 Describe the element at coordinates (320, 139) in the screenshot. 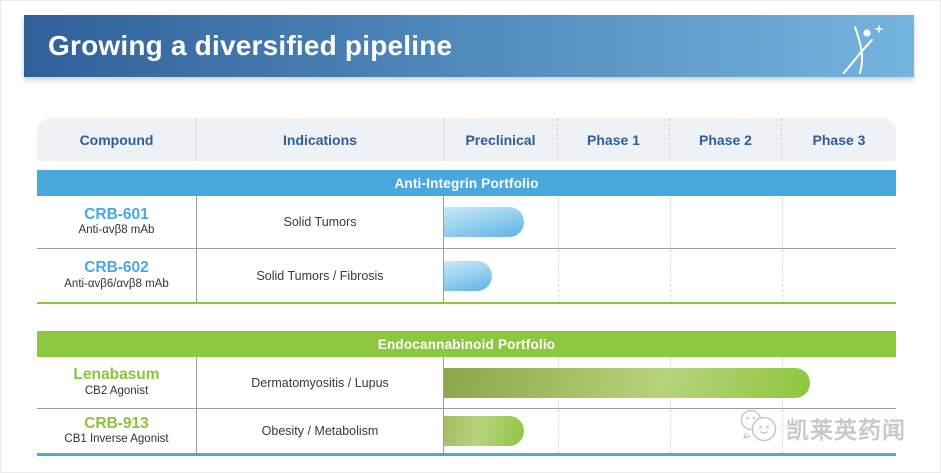

I see `column-header-indications: Indications` at that location.